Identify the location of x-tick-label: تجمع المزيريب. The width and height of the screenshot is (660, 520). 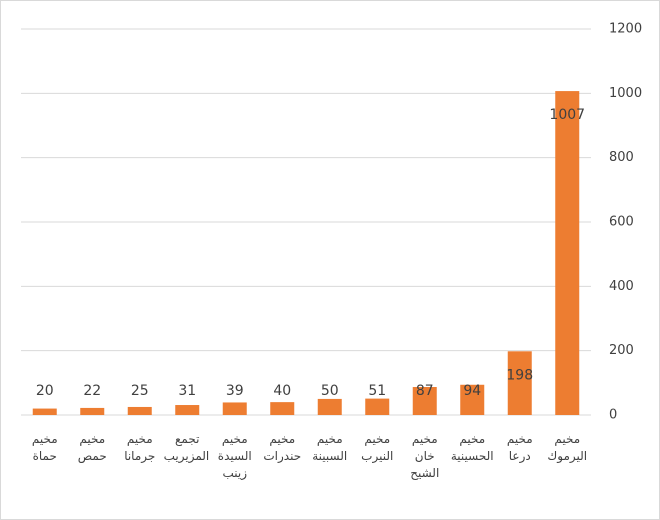
(186, 447).